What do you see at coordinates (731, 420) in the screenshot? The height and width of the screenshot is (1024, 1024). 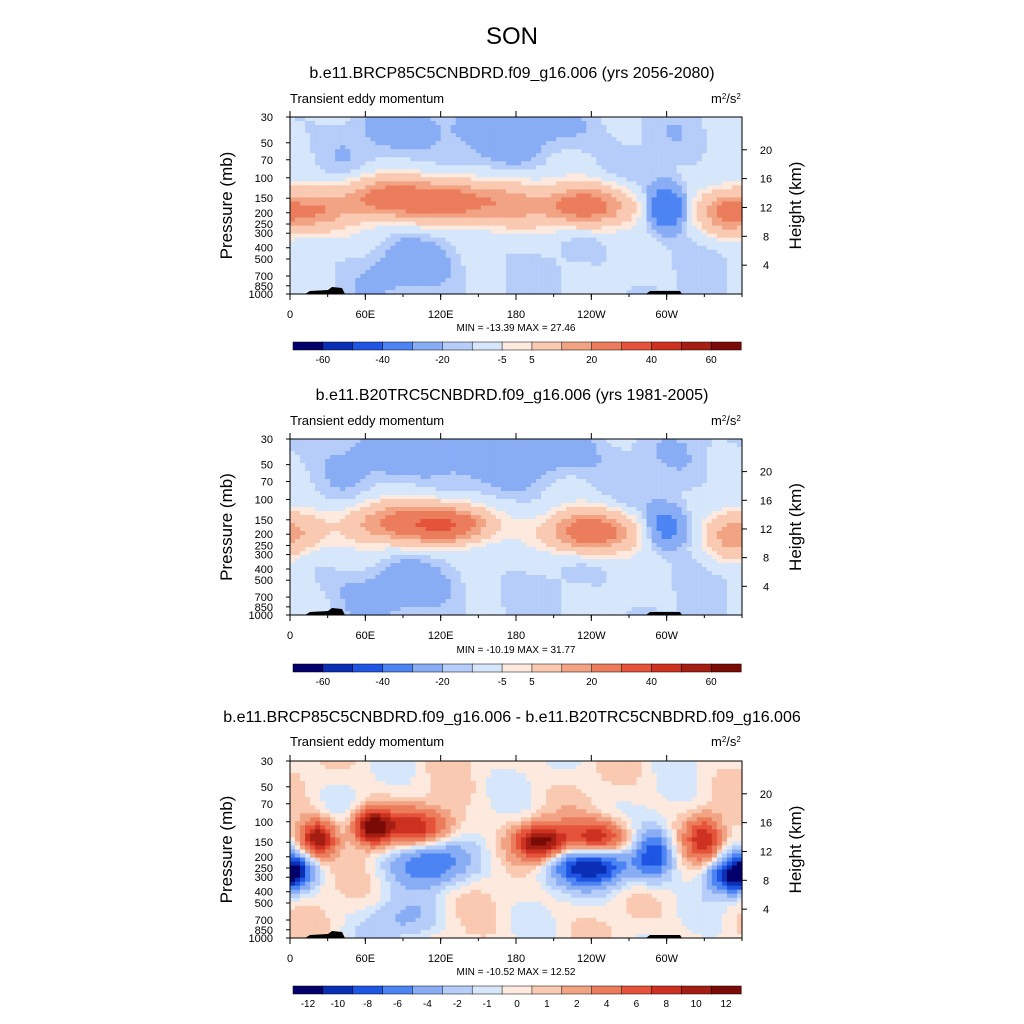 I see `units-part: /s` at bounding box center [731, 420].